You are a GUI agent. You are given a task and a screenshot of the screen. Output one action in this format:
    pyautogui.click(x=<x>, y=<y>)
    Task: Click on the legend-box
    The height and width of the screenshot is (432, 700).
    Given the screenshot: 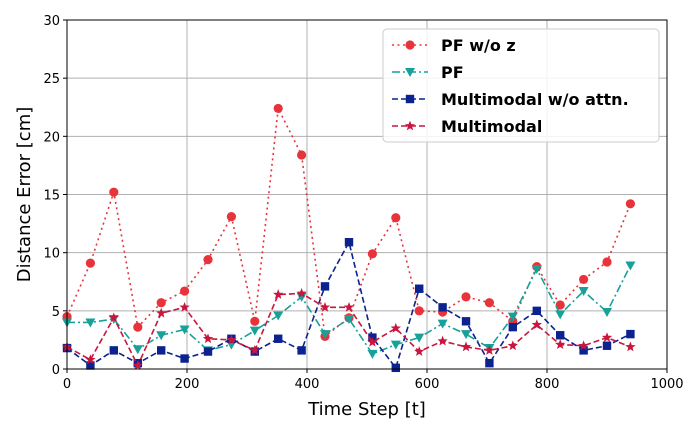 What is the action you would take?
    pyautogui.click(x=521, y=85)
    